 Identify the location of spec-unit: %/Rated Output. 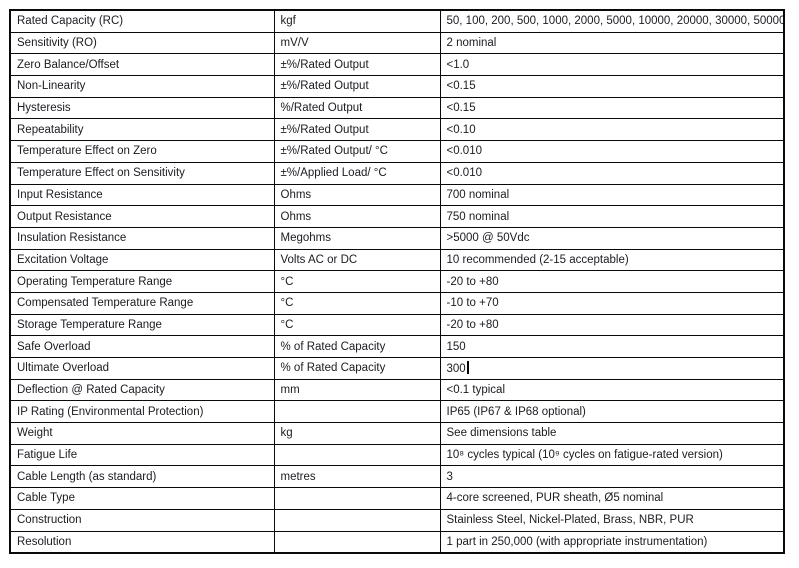
(357, 108).